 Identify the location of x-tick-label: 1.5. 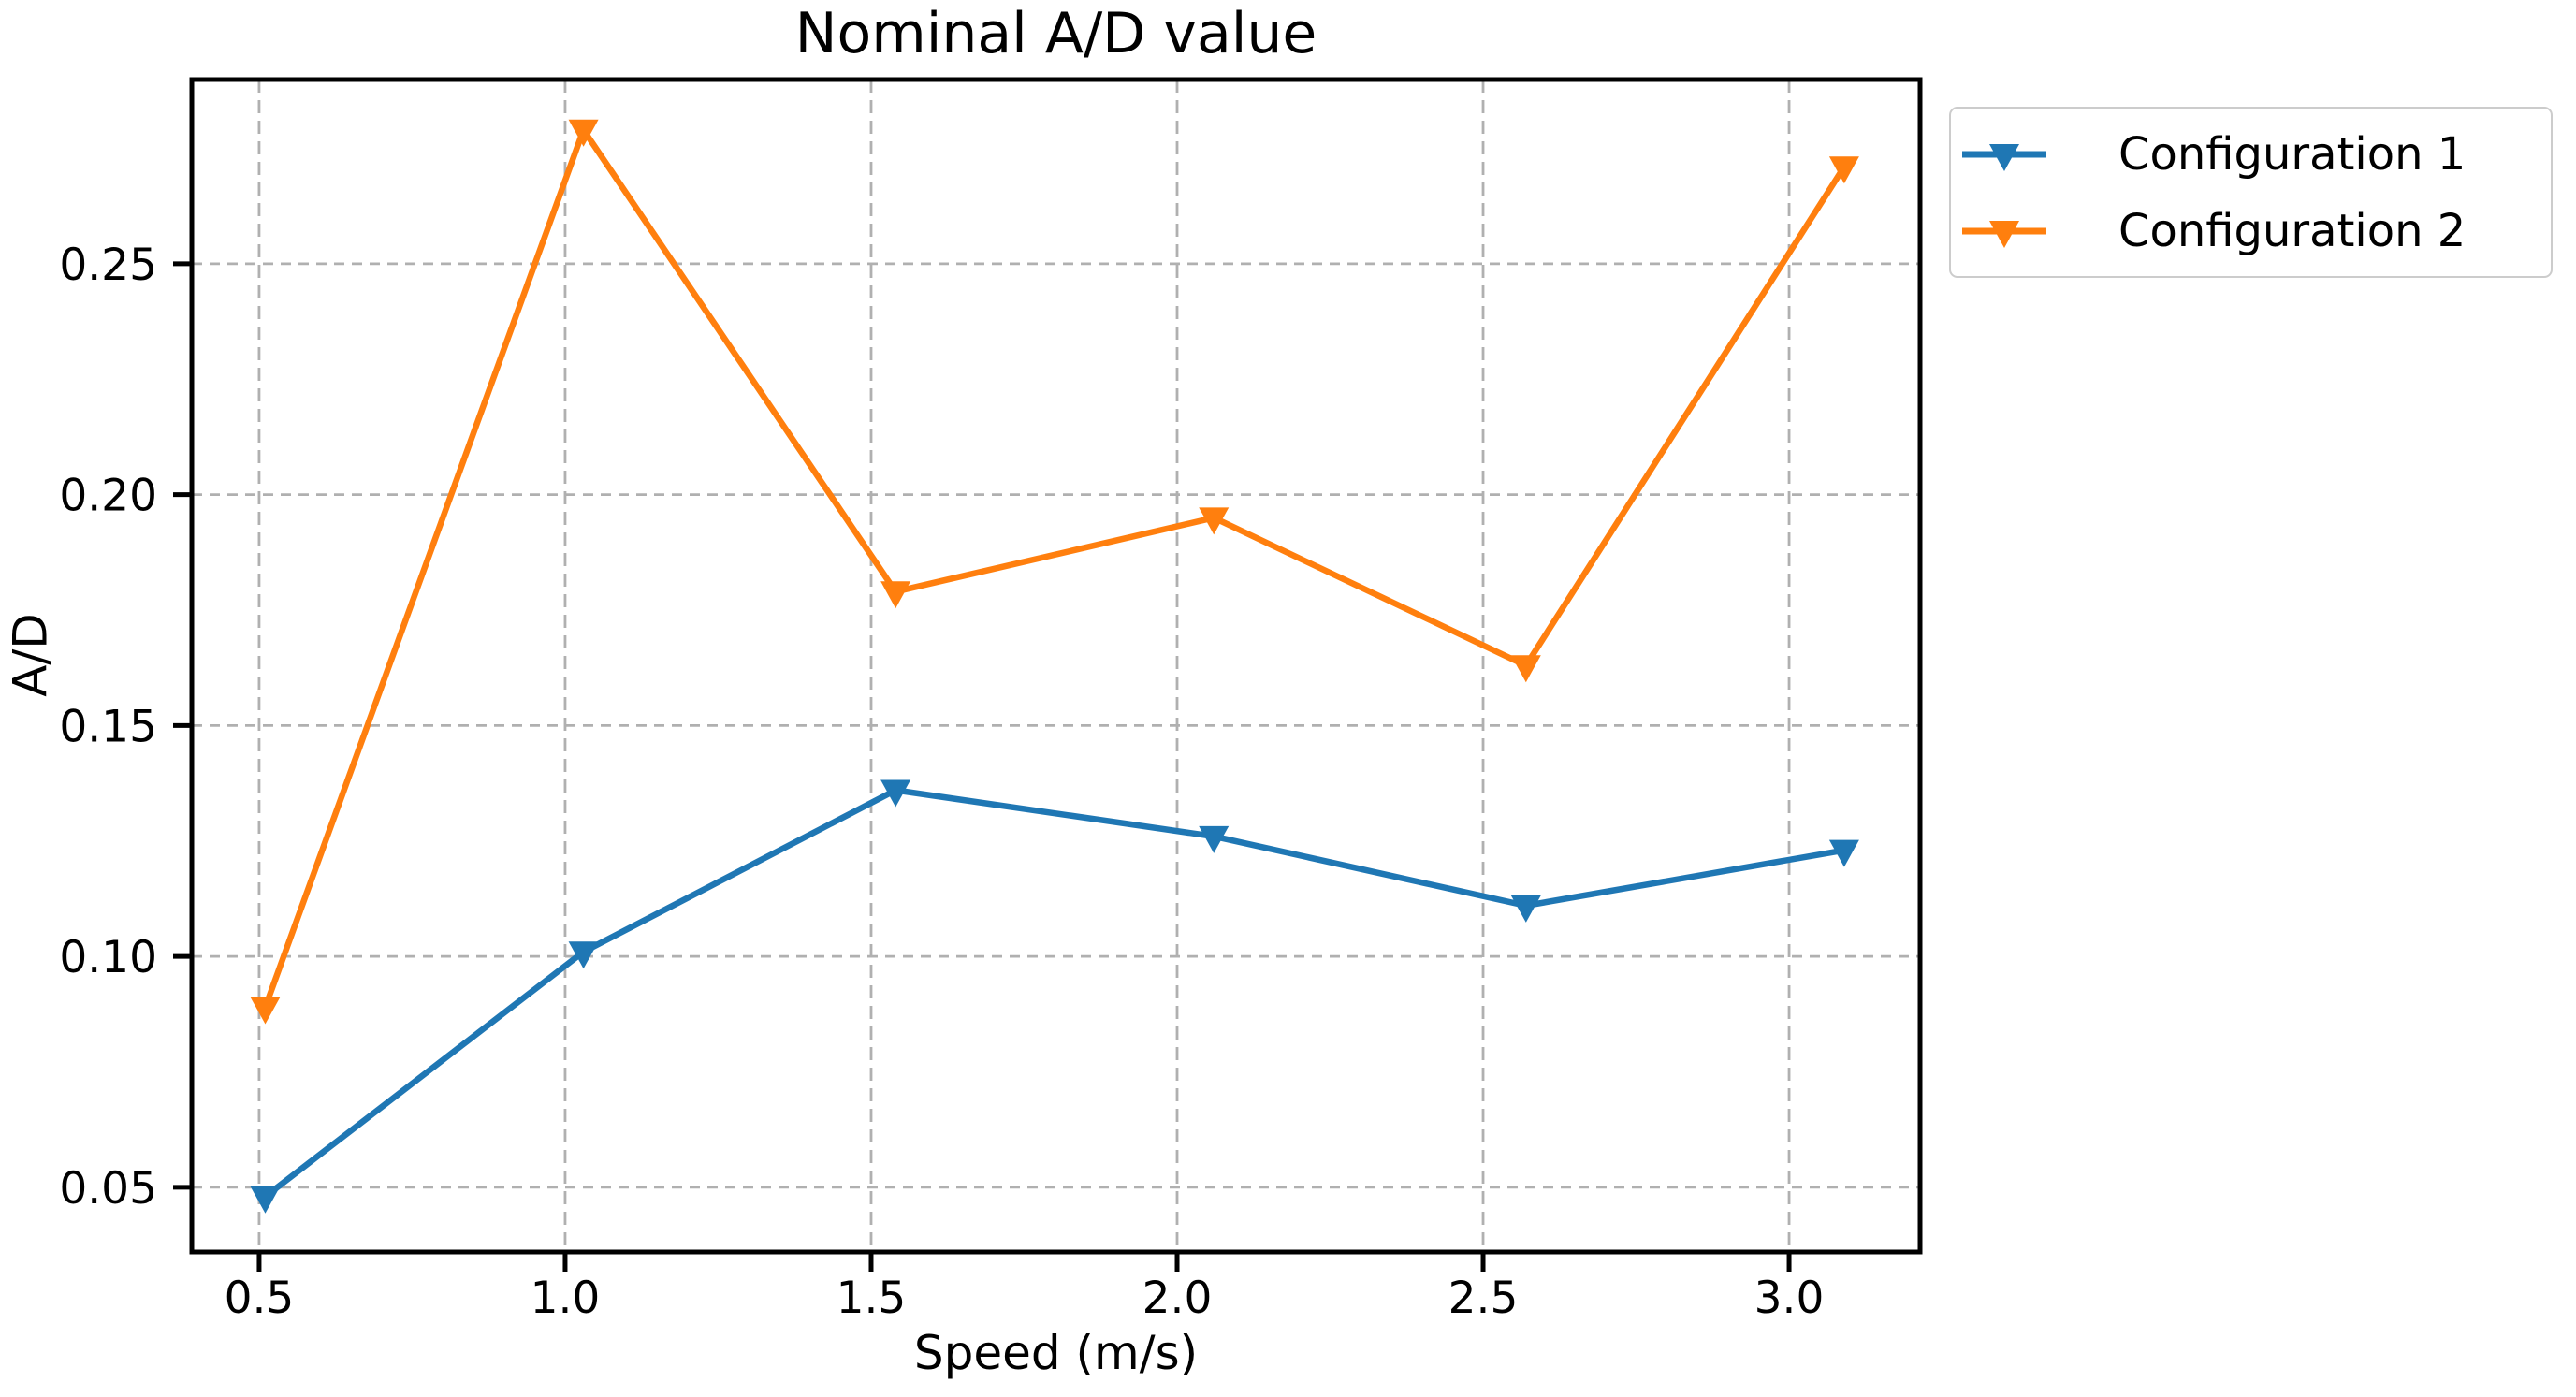
(872, 1299).